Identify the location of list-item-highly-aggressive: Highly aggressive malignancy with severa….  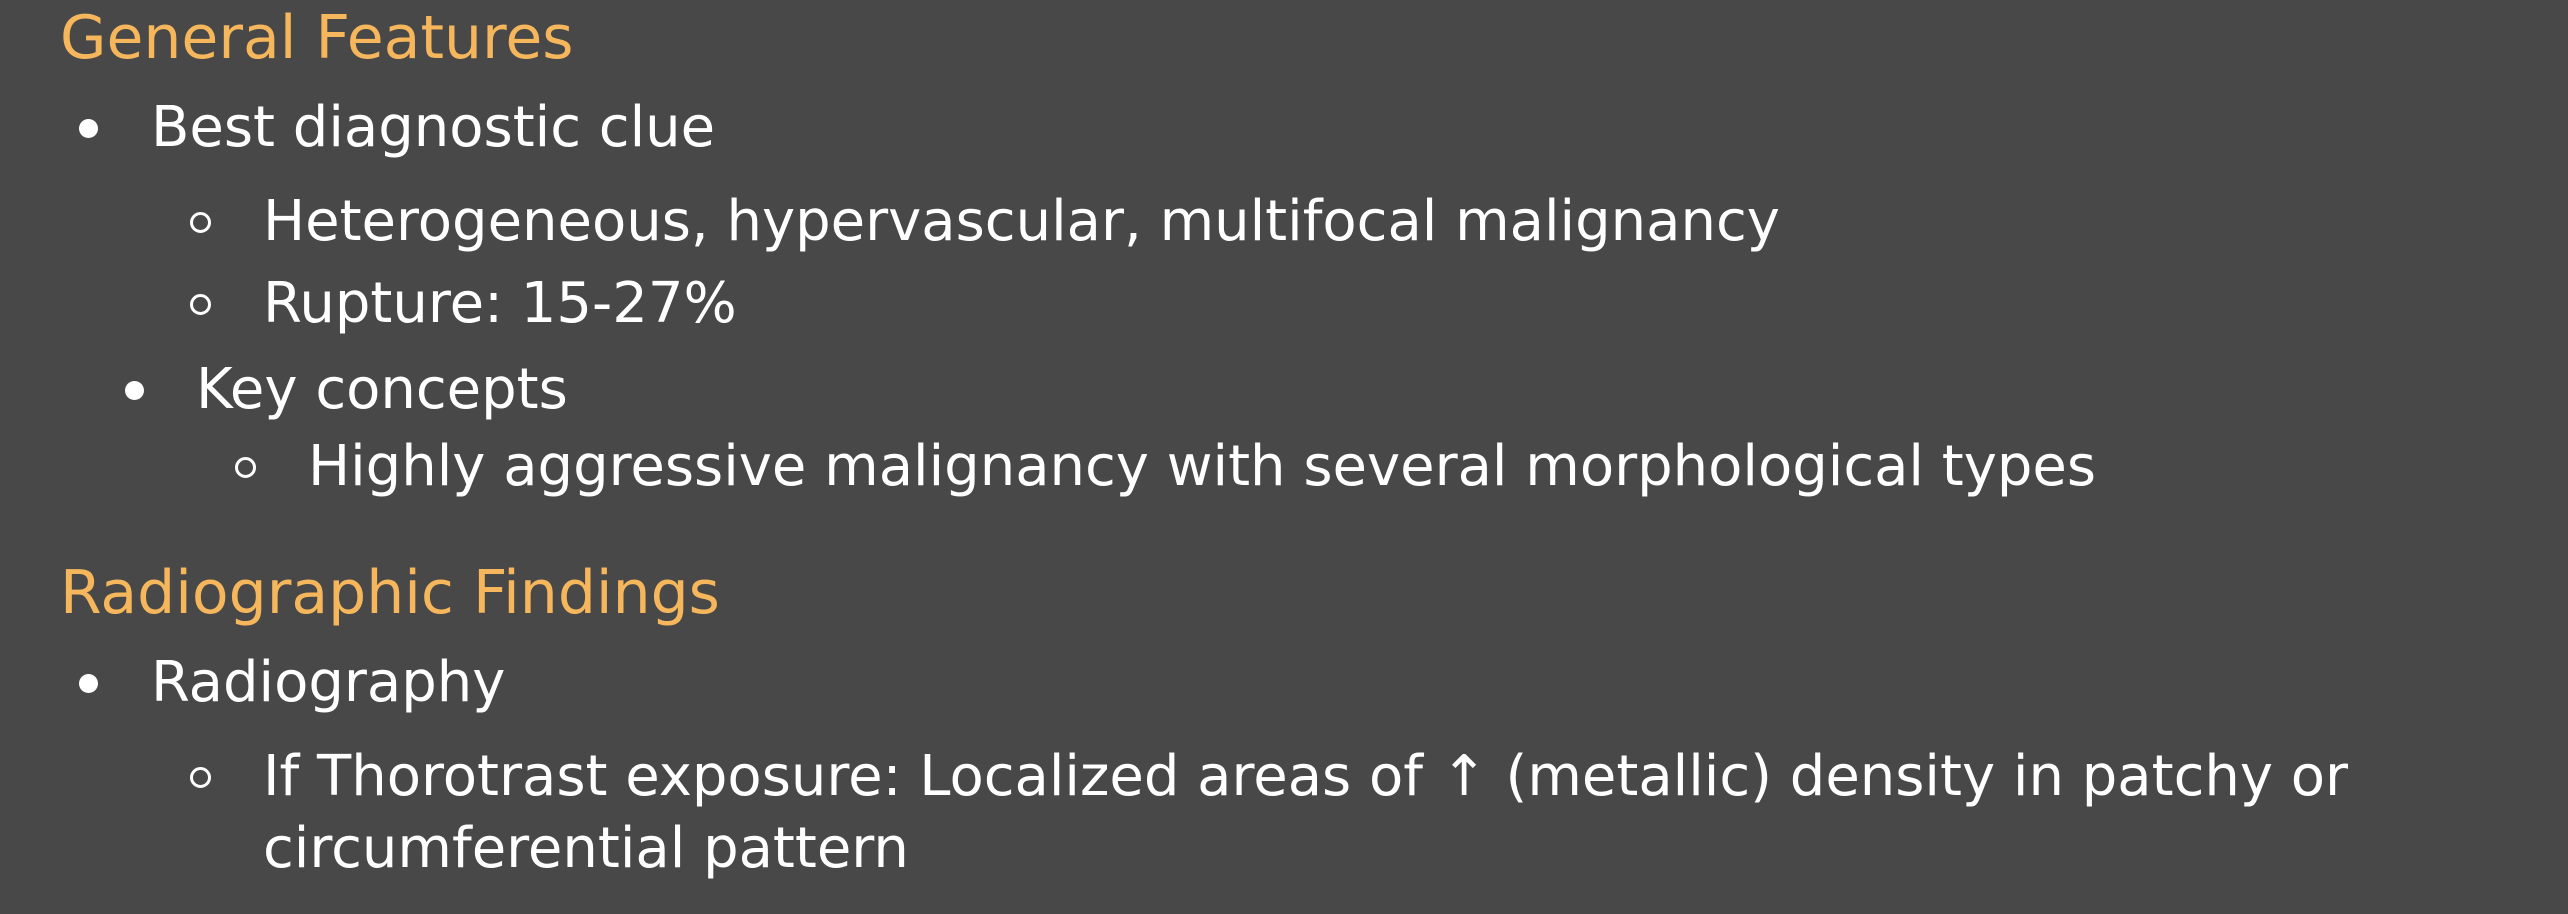
(1165, 467).